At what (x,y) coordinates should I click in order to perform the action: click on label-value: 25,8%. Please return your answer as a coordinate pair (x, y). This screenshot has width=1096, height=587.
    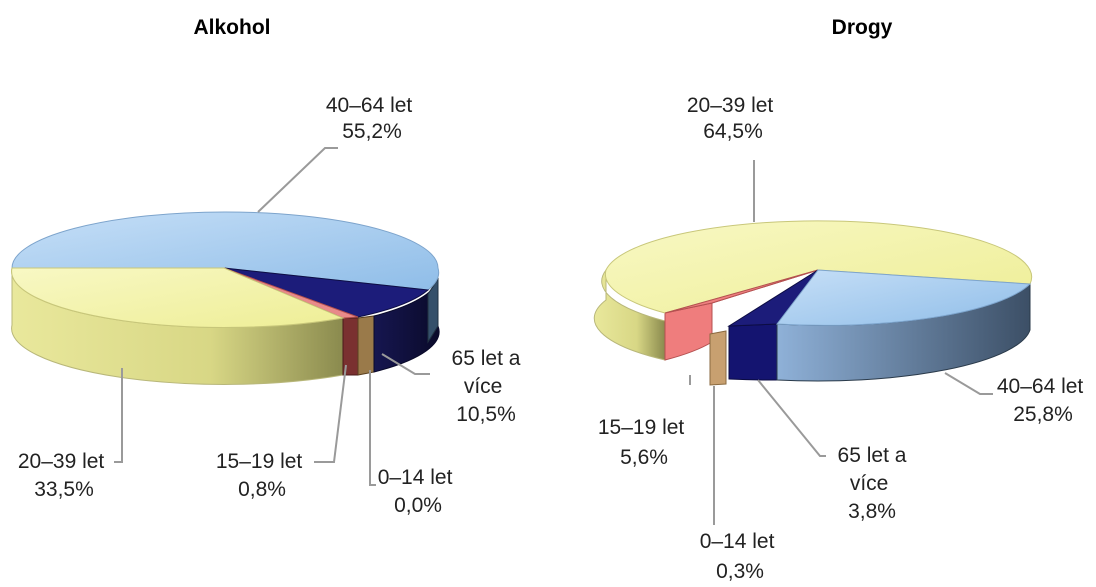
    Looking at the image, I should click on (1043, 414).